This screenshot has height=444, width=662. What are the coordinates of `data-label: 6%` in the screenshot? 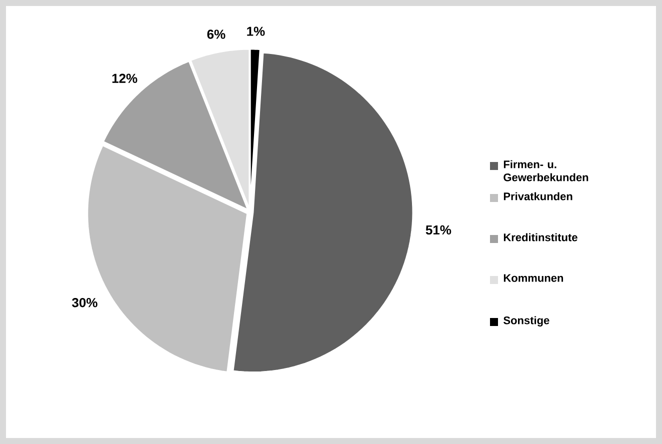 It's located at (216, 34).